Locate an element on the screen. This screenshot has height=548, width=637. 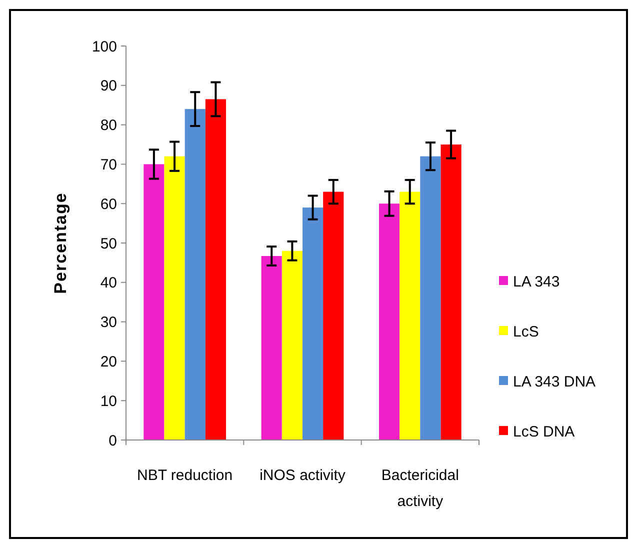
y-tick-label: 20 is located at coordinates (108, 361).